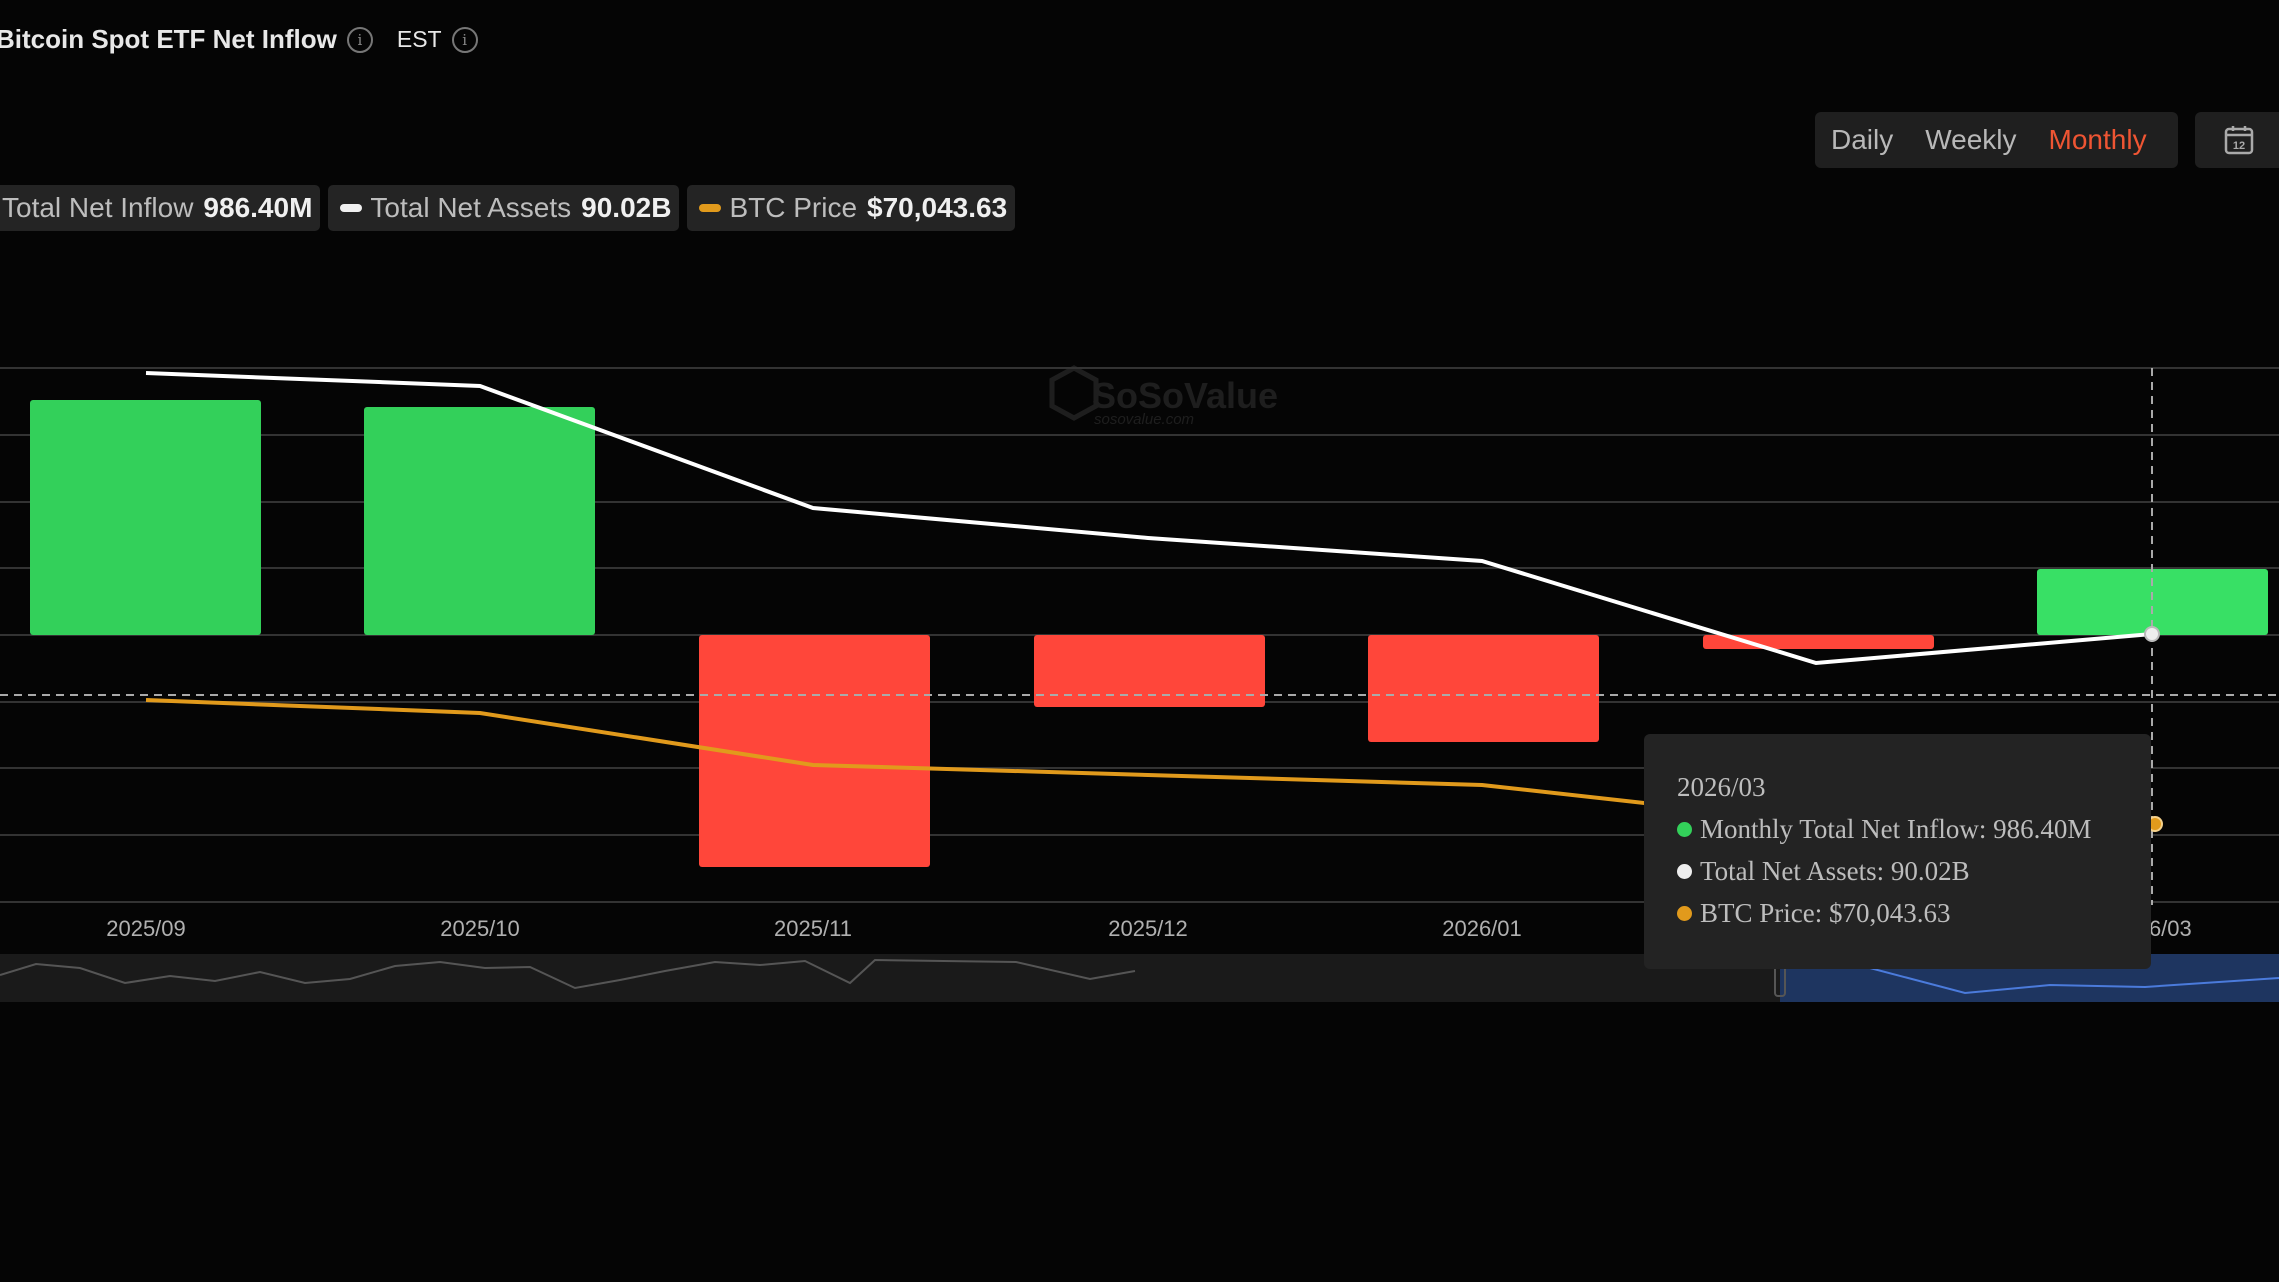 The image size is (2279, 1282). I want to click on x-tick-label: 2025/12, so click(1148, 928).